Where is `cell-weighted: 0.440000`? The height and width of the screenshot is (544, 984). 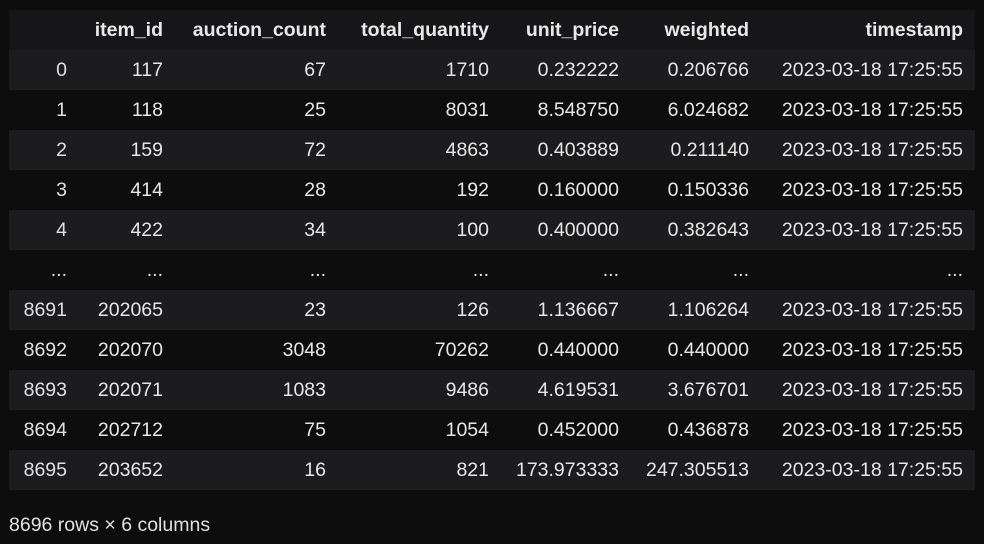 cell-weighted: 0.440000 is located at coordinates (708, 349).